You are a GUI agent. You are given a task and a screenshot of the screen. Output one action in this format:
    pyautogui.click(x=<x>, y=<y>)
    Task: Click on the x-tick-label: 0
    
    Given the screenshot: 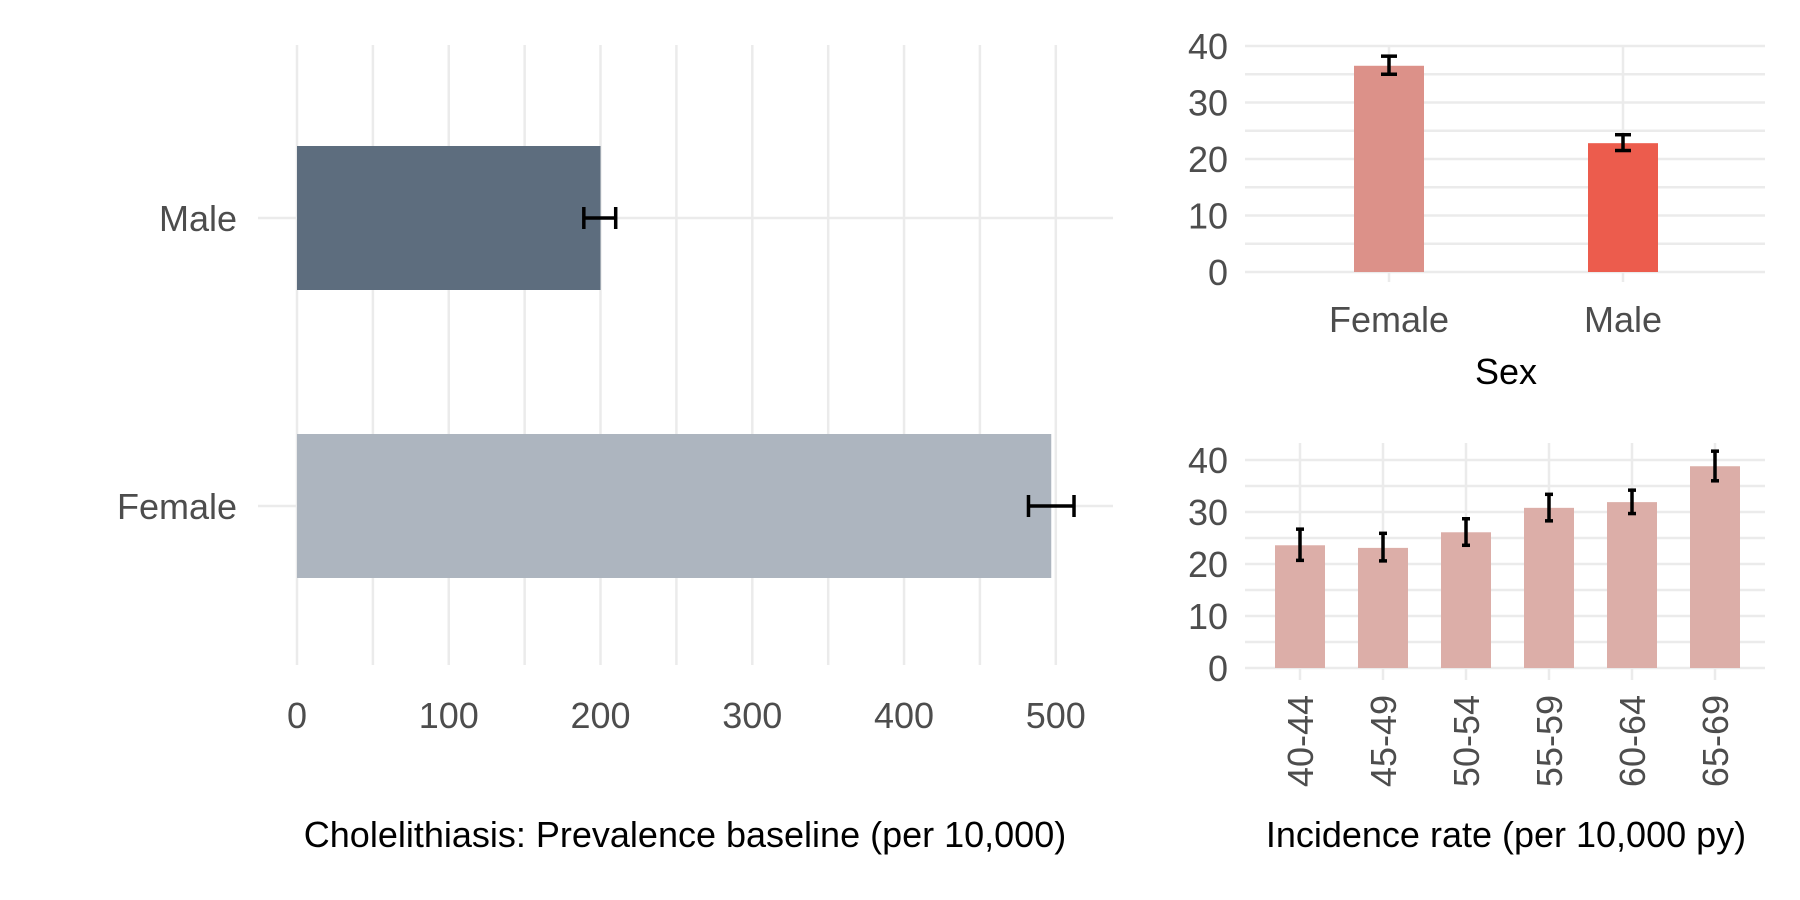 What is the action you would take?
    pyautogui.click(x=297, y=715)
    